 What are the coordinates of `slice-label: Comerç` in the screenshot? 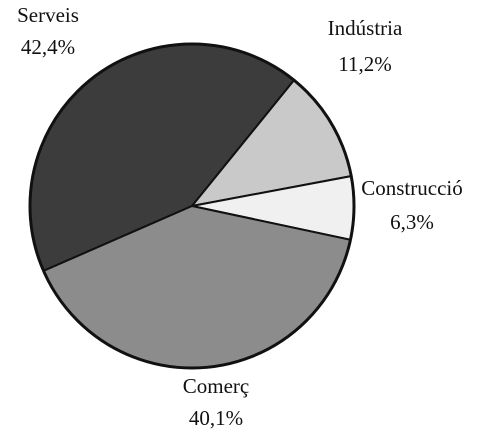 It's located at (216, 386).